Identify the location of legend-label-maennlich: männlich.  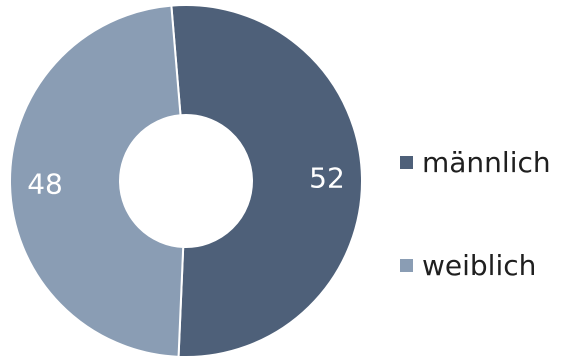
(486, 162).